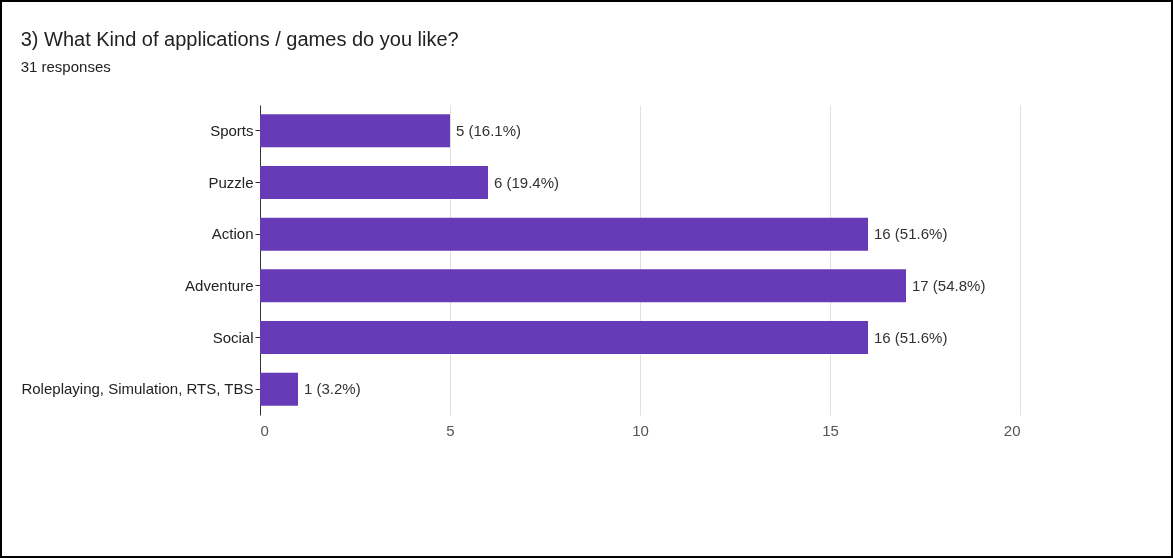 The width and height of the screenshot is (1173, 558). What do you see at coordinates (232, 130) in the screenshot?
I see `y-tick-label: Sports` at bounding box center [232, 130].